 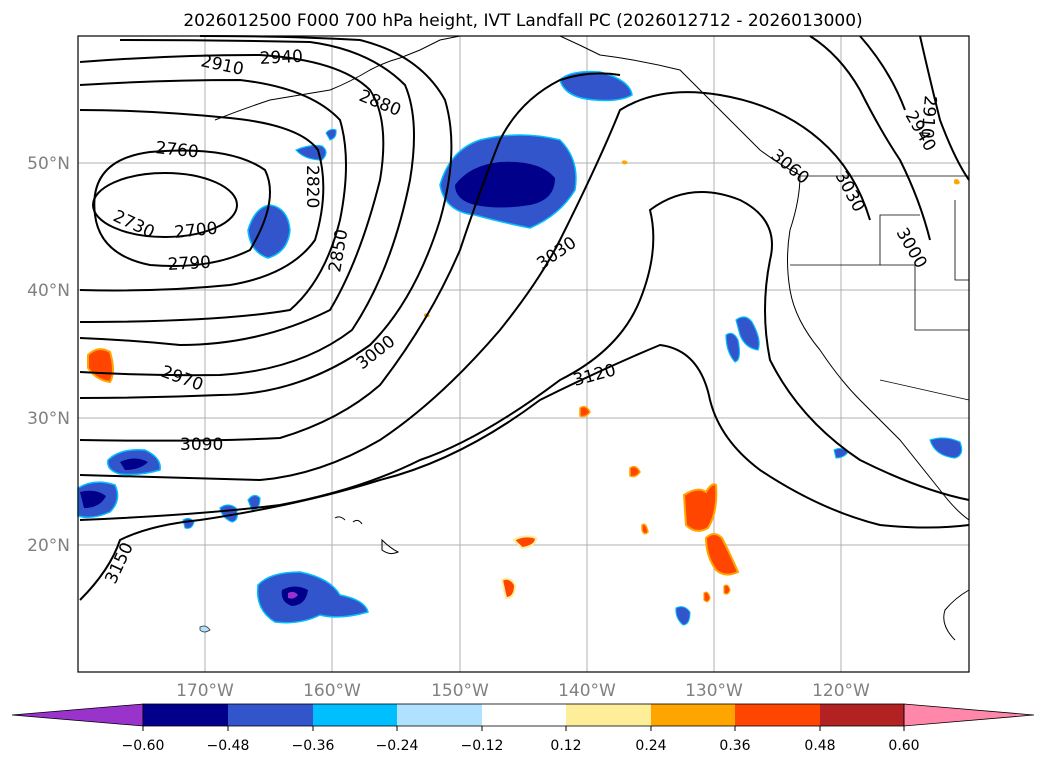 What do you see at coordinates (312, 186) in the screenshot?
I see `contour-label: 2820` at bounding box center [312, 186].